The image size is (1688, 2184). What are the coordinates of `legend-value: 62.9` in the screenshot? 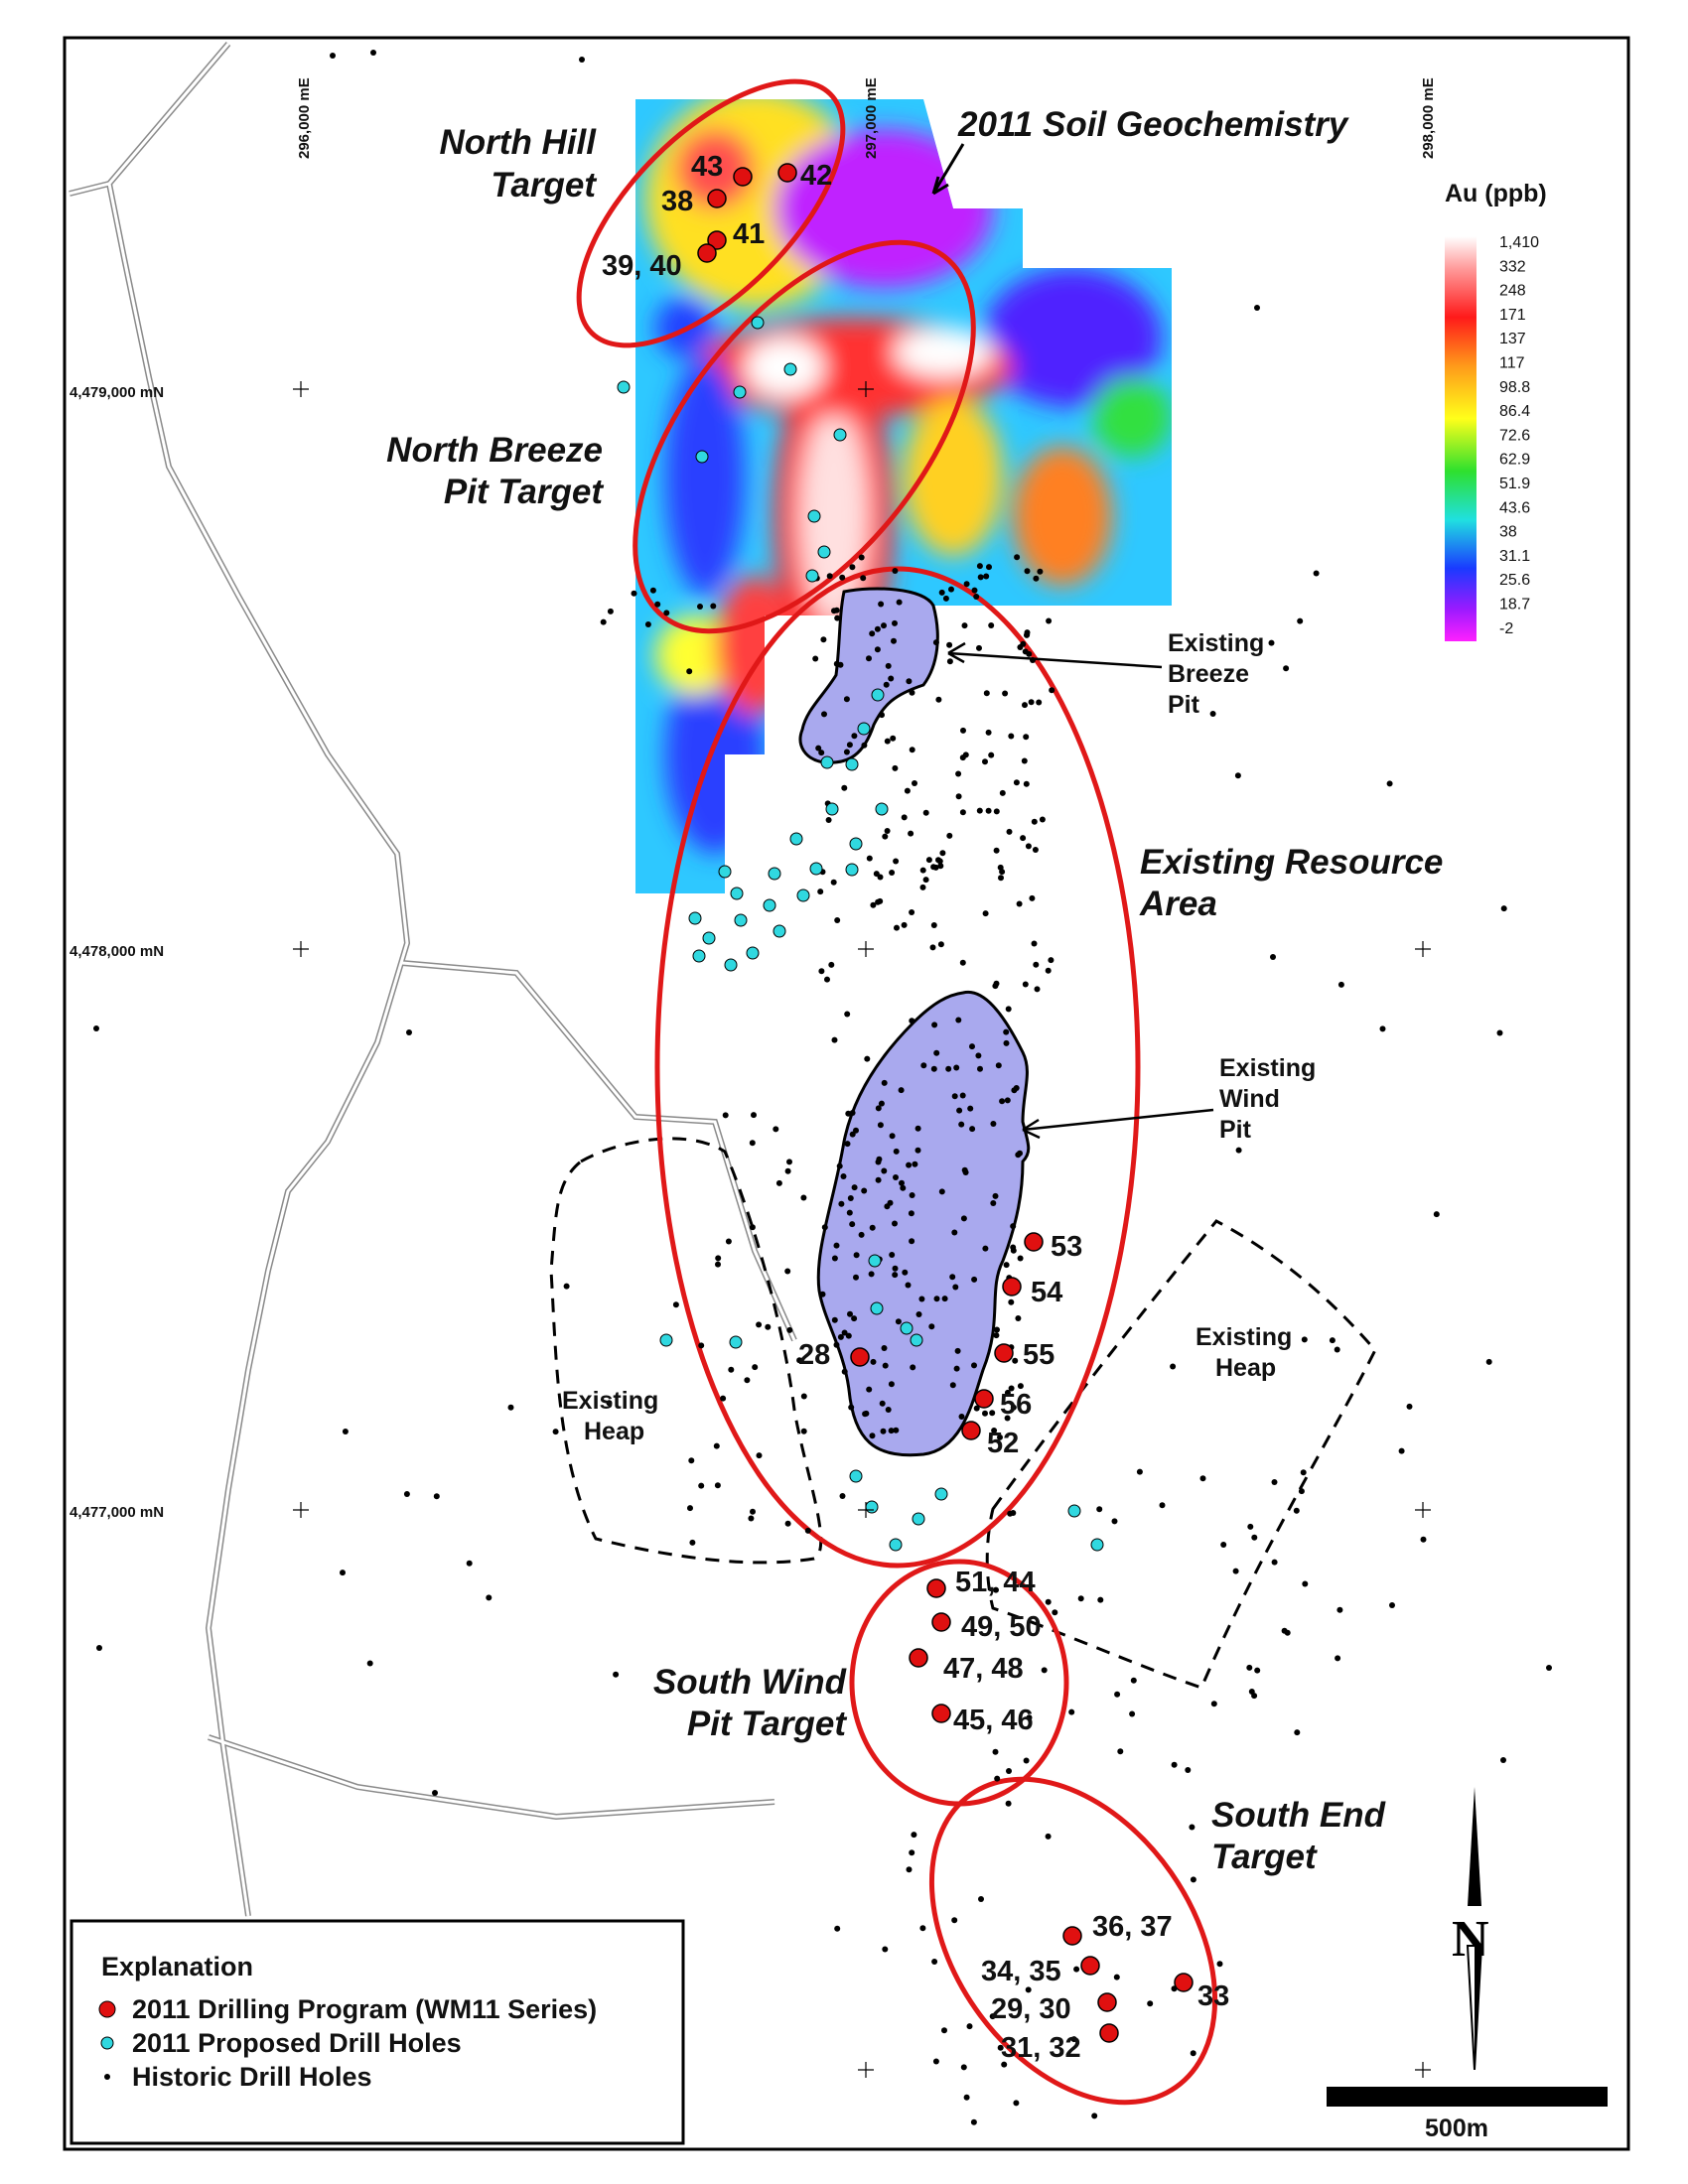 It's located at (1514, 460).